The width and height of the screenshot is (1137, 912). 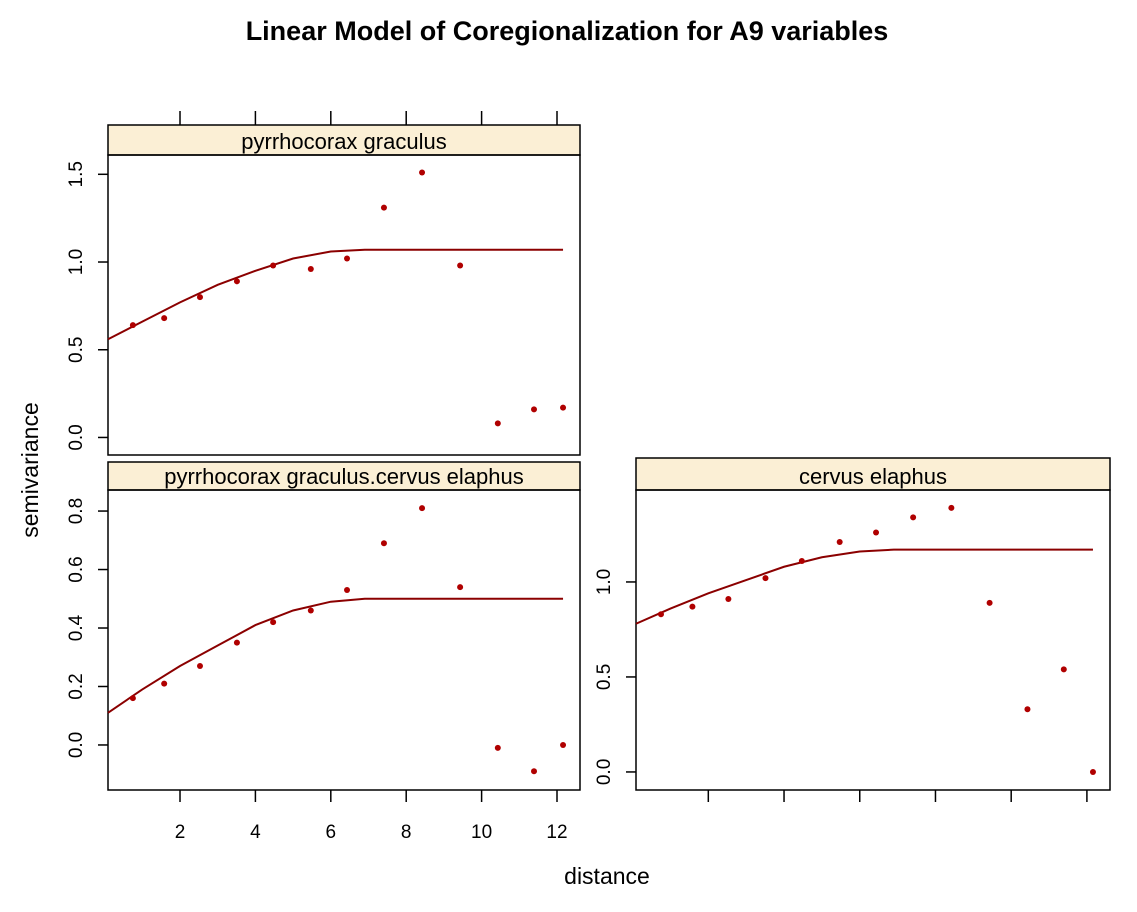 I want to click on x-tick-label: 12, so click(x=556, y=832).